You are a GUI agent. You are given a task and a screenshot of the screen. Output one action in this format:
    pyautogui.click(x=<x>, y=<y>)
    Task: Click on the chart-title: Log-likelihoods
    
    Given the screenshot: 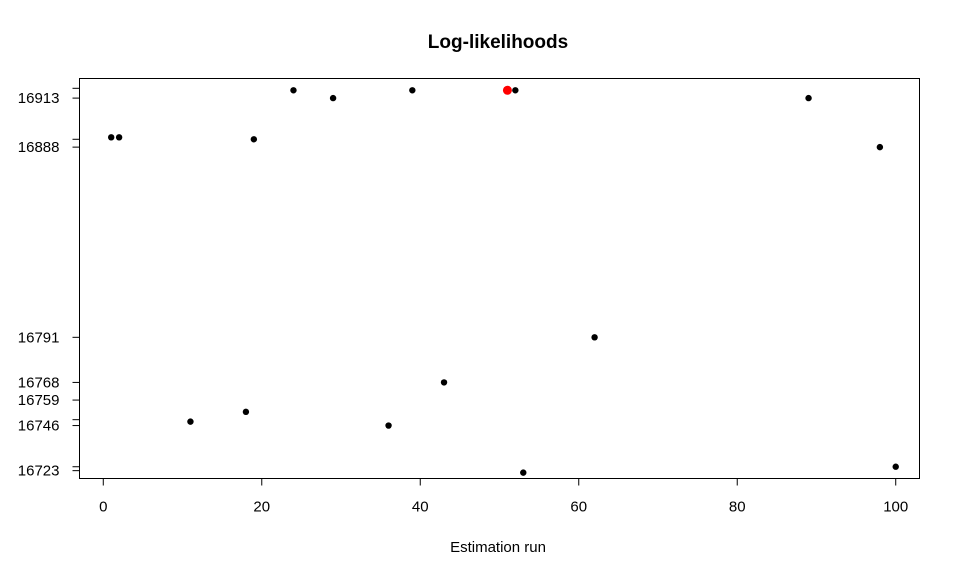 What is the action you would take?
    pyautogui.click(x=498, y=42)
    